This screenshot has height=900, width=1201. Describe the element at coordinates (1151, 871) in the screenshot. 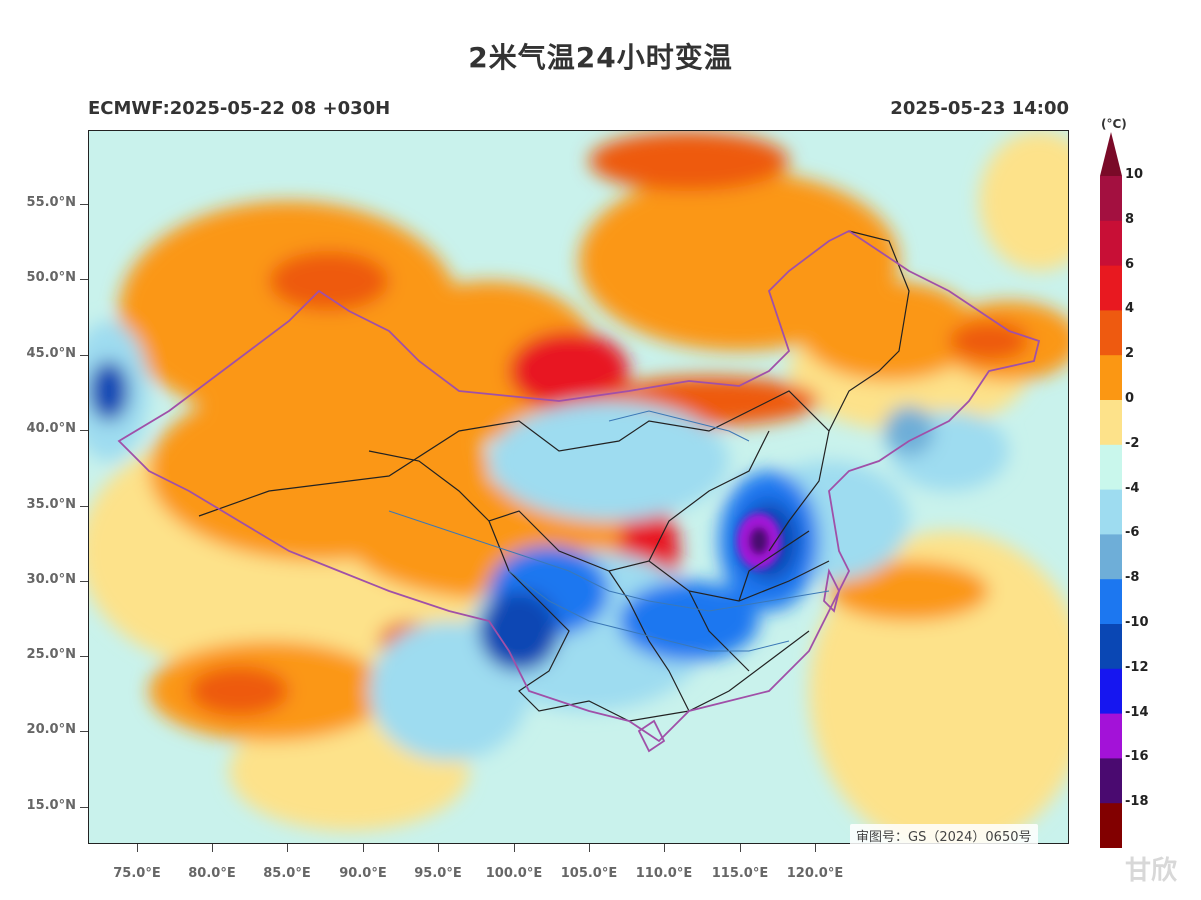

I see `brand-watermark: 甘欣` at that location.